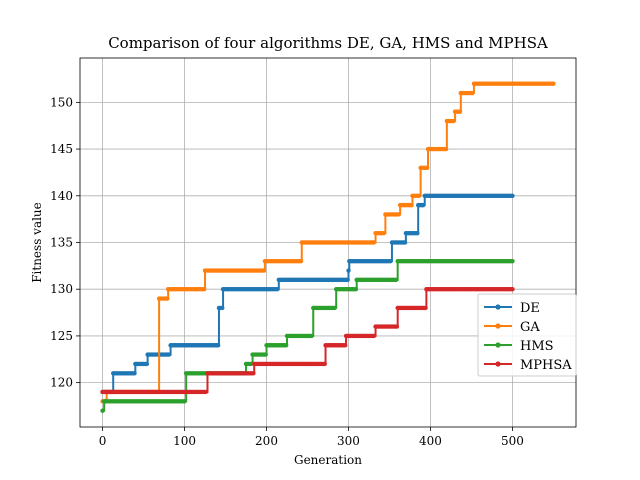 This screenshot has height=480, width=640. Describe the element at coordinates (530, 308) in the screenshot. I see `legend-label: DE` at that location.